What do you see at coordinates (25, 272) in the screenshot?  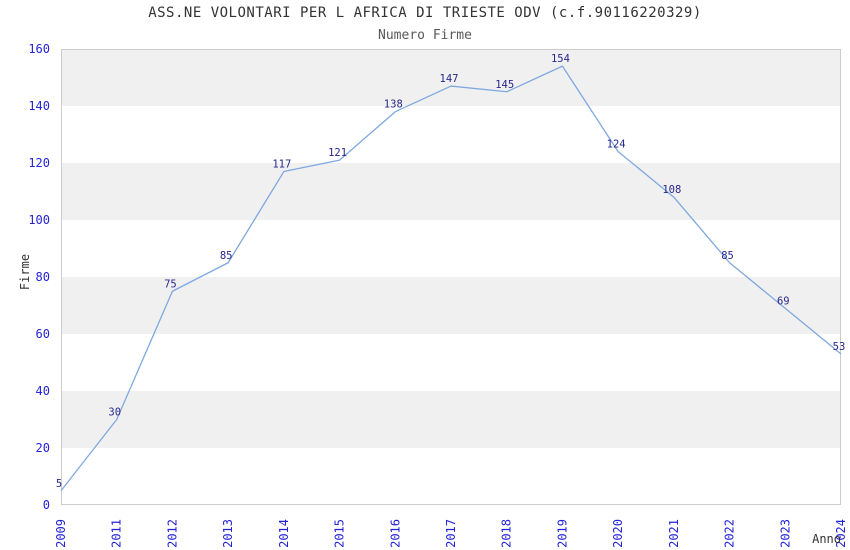 I see `y-axis-title: Firme` at bounding box center [25, 272].